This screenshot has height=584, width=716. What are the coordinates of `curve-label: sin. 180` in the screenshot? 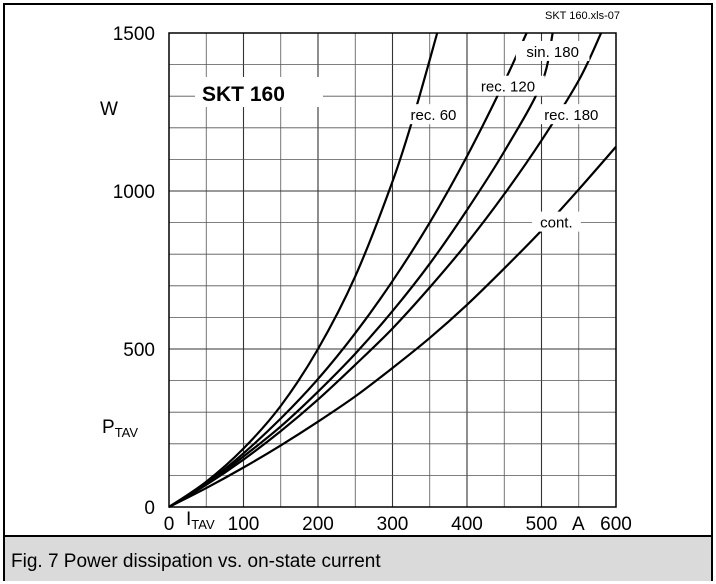 It's located at (552, 50).